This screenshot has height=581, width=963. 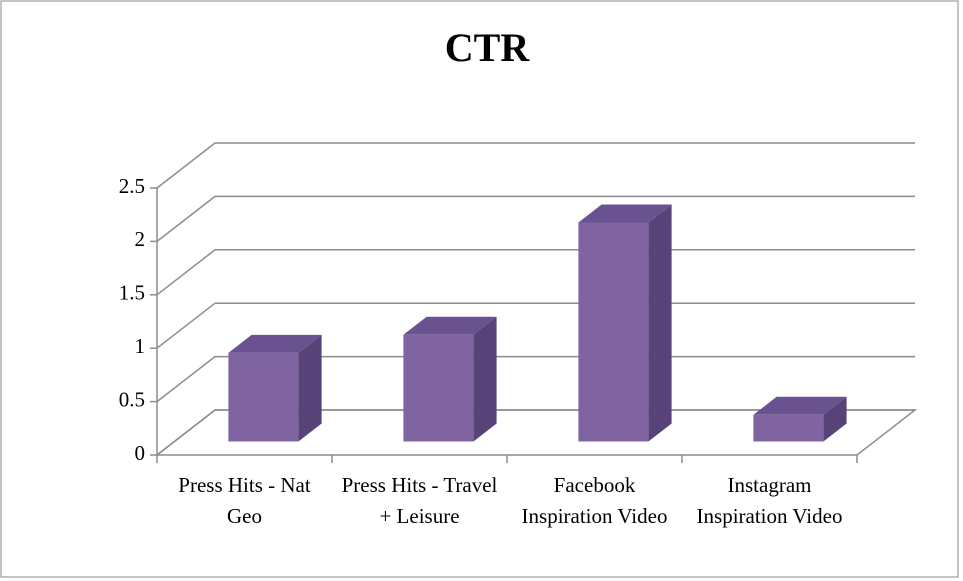 What do you see at coordinates (140, 239) in the screenshot?
I see `y-tick-label: 2` at bounding box center [140, 239].